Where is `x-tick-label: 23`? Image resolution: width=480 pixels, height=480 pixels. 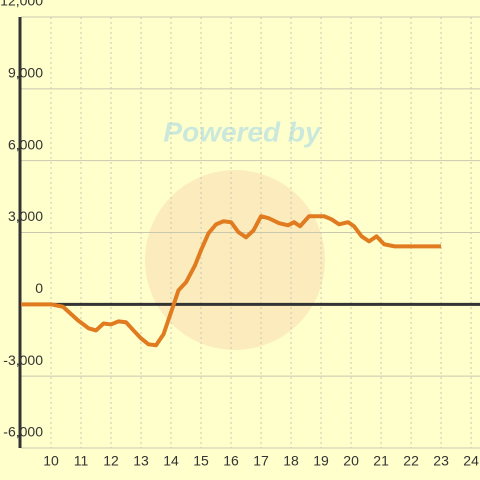
x-tick-label: 23 is located at coordinates (441, 461).